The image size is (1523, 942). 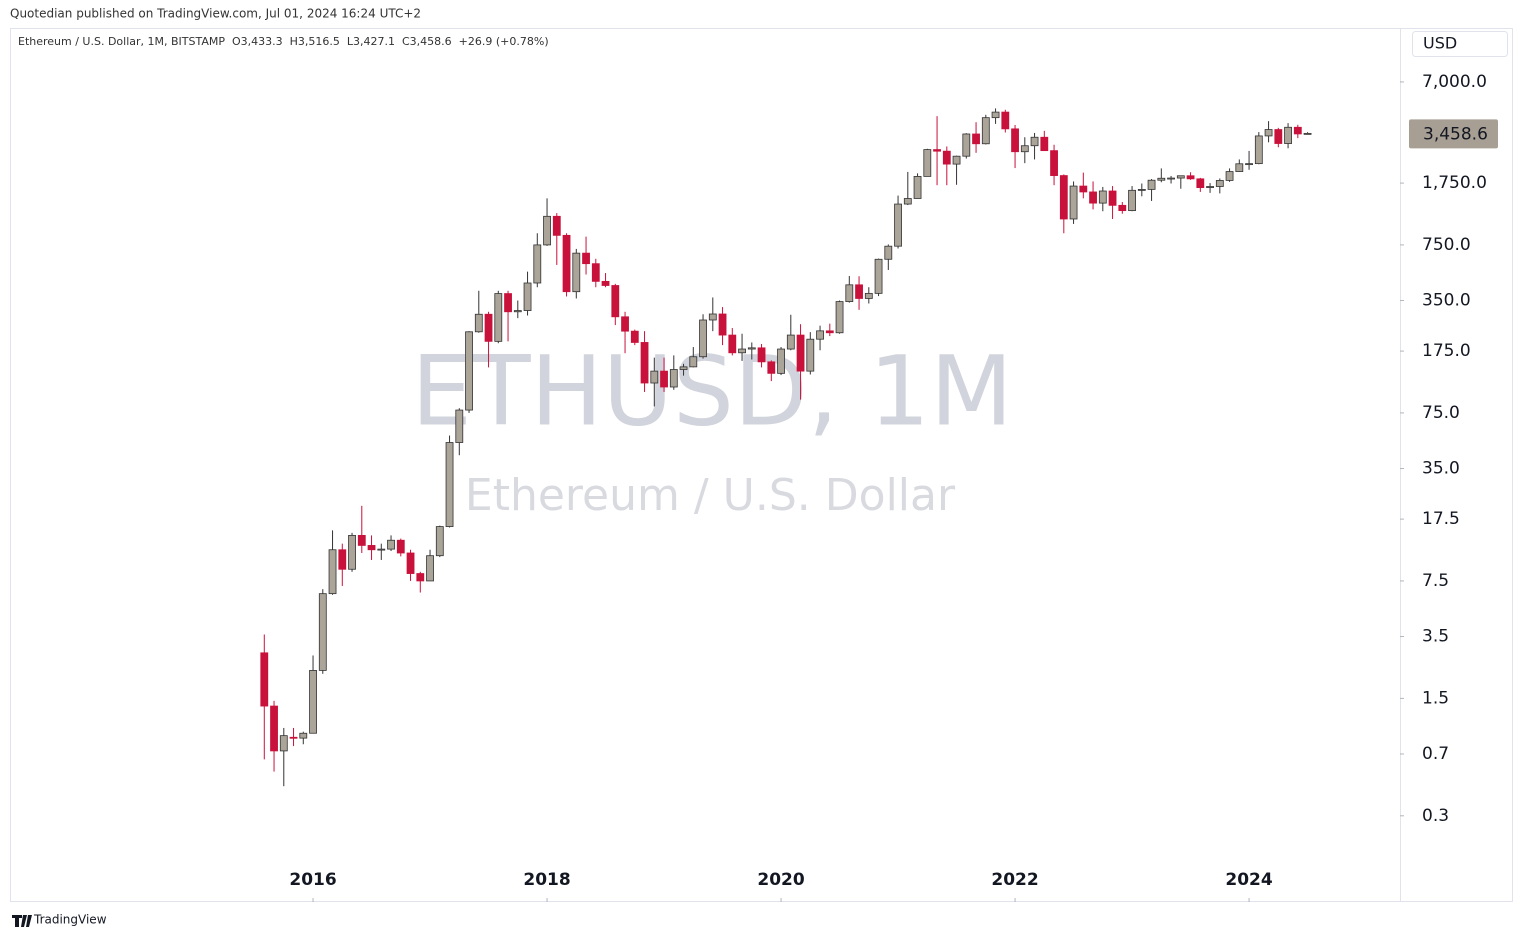 I want to click on price-tick-label: 7.5, so click(x=1435, y=581).